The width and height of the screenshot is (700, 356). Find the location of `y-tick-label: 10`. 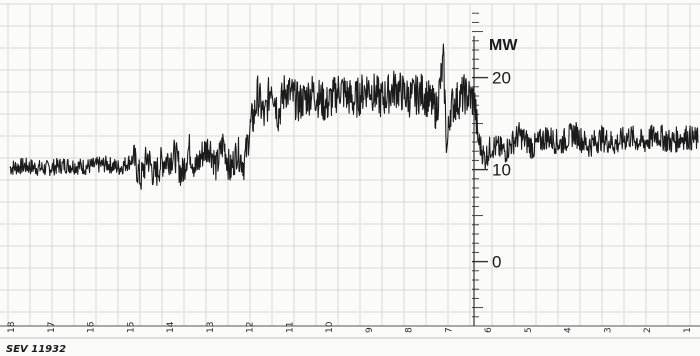

y-tick-label: 10 is located at coordinates (501, 170).